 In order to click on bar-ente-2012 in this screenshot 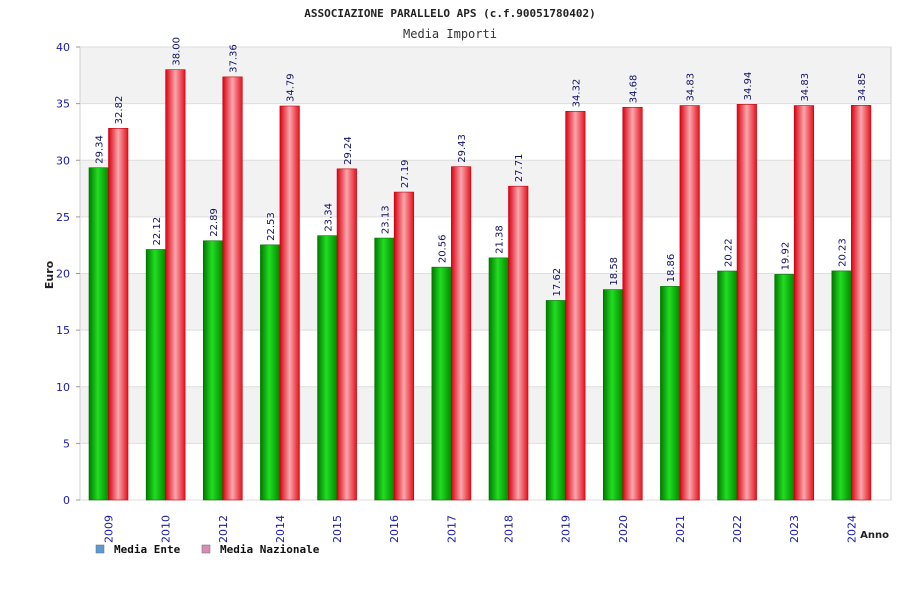, I will do `click(213, 370)`.